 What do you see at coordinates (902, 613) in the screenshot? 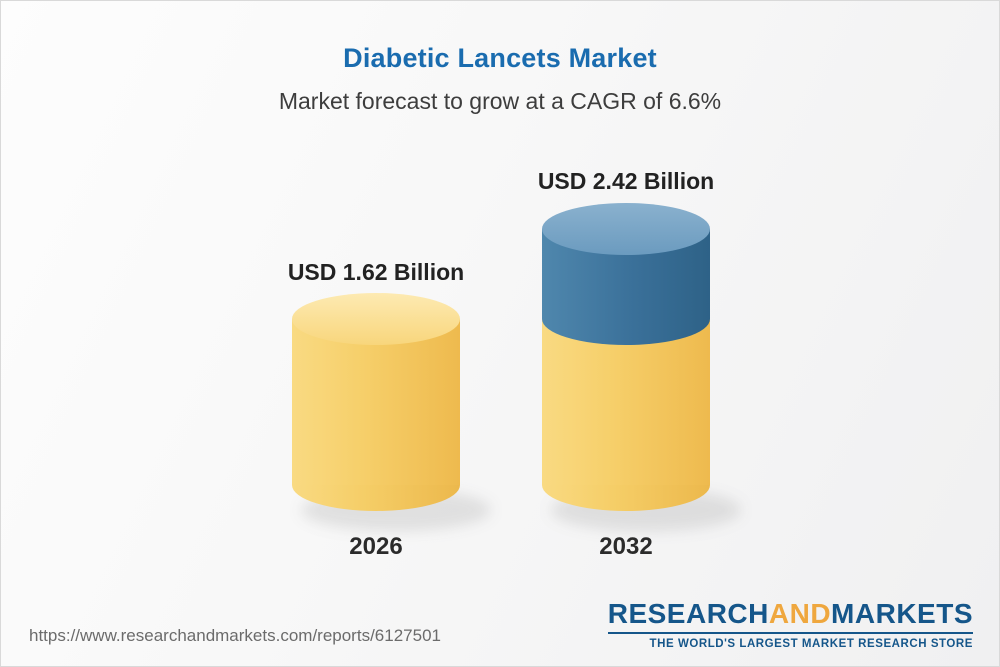
I see `logo-word-markets: MARKETS` at bounding box center [902, 613].